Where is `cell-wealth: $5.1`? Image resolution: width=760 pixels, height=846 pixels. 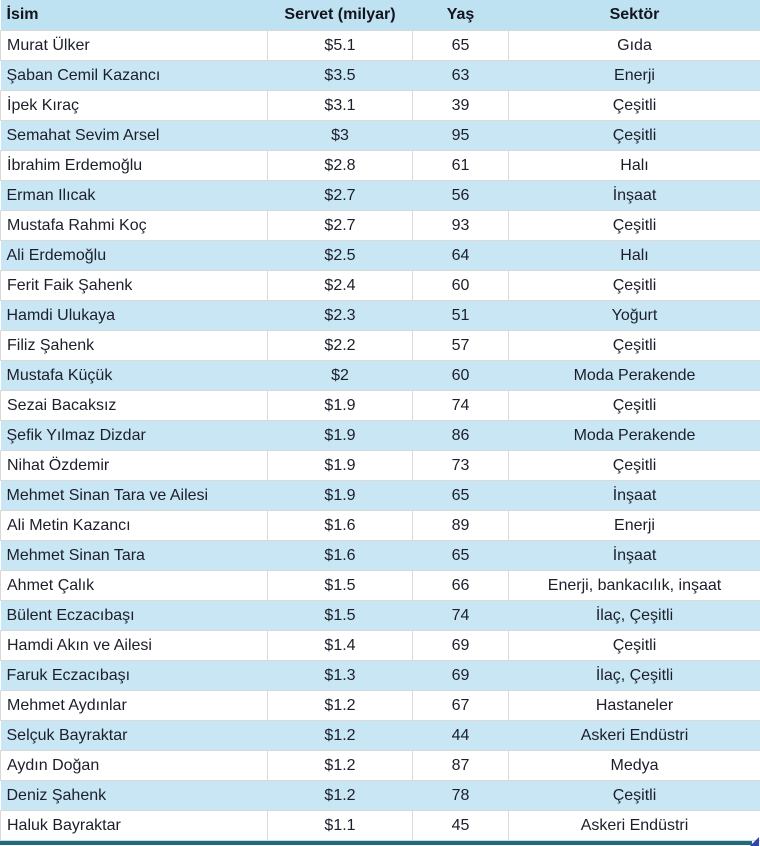 cell-wealth: $5.1 is located at coordinates (340, 45).